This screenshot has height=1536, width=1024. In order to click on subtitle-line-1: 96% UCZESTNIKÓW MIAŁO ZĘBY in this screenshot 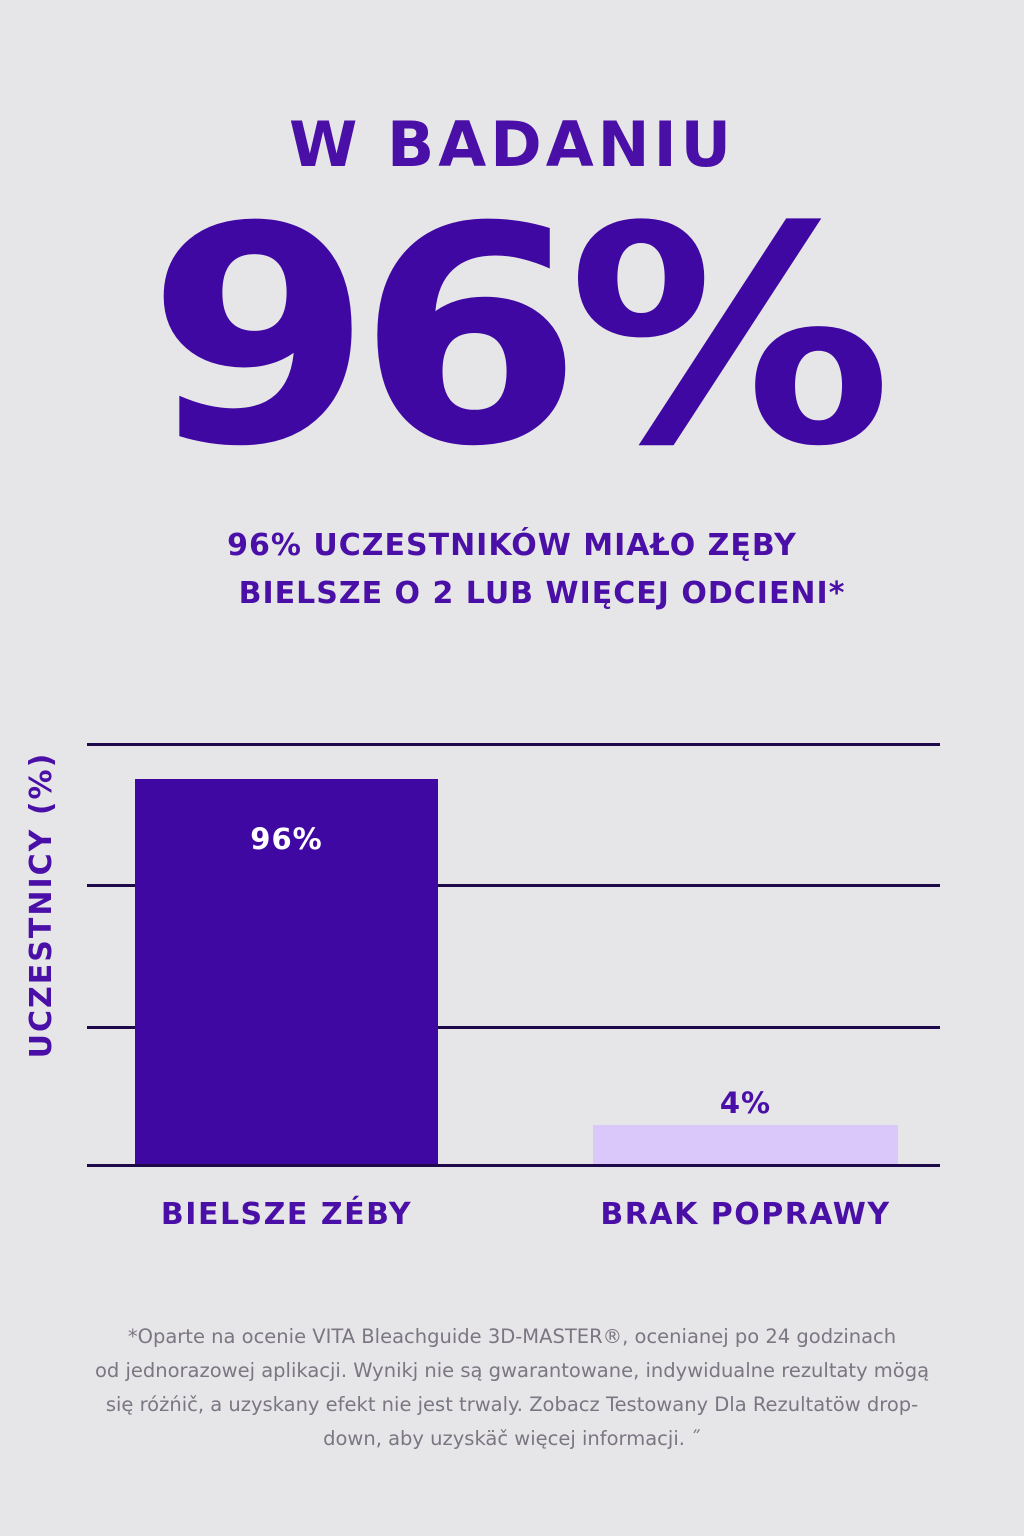, I will do `click(512, 545)`.